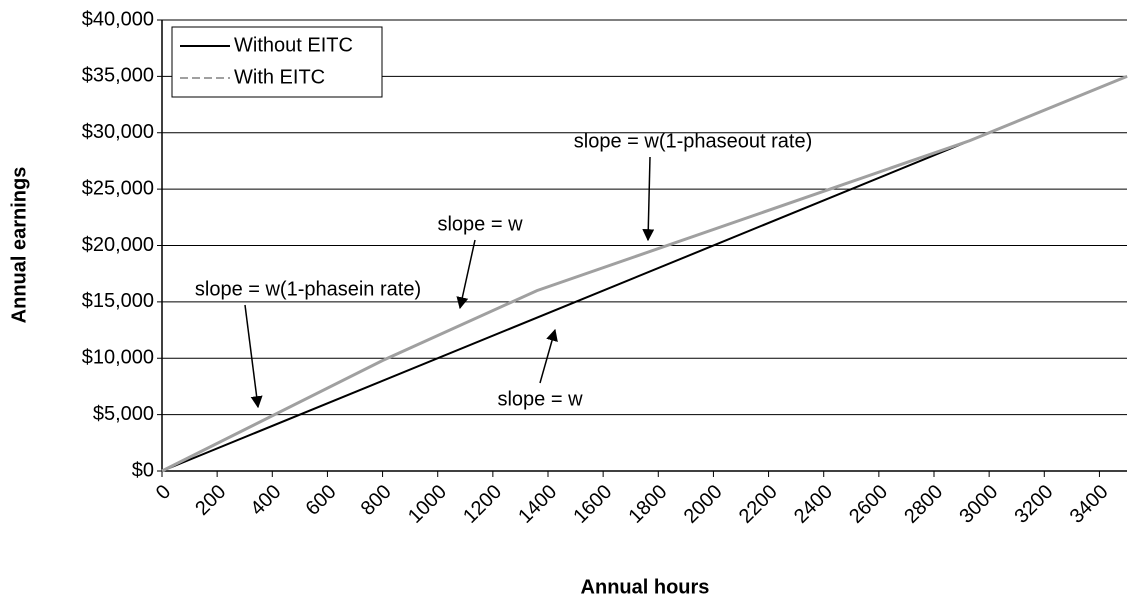 The image size is (1128, 601). Describe the element at coordinates (693, 141) in the screenshot. I see `annotation: slope = w(1-phaseout rate)` at that location.